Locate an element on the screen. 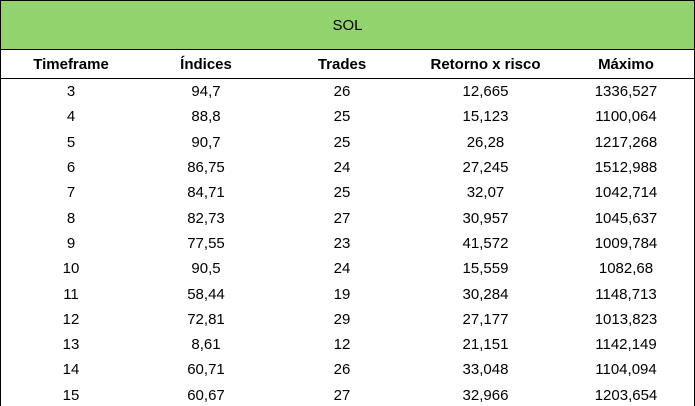  table-row: 3 94,7 26 12,665 1336,527 is located at coordinates (347, 92).